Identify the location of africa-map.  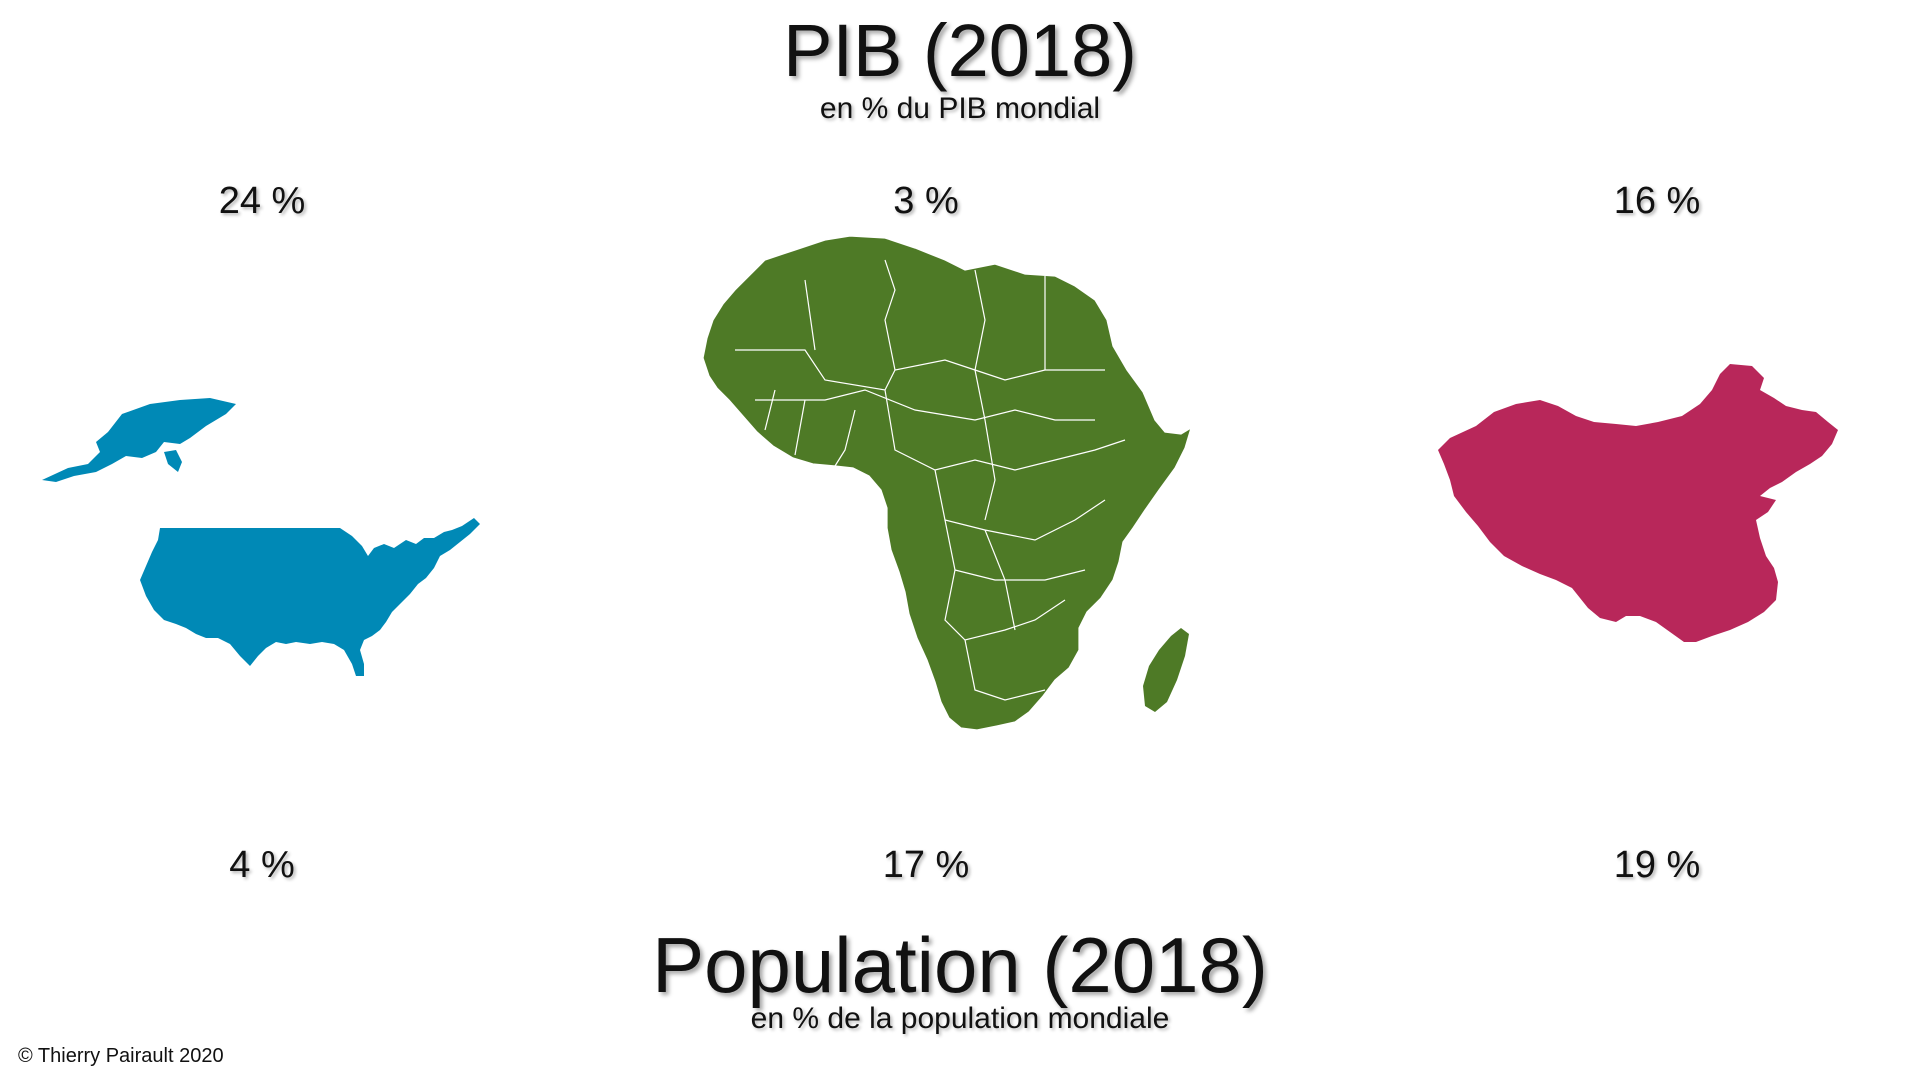
(947, 483).